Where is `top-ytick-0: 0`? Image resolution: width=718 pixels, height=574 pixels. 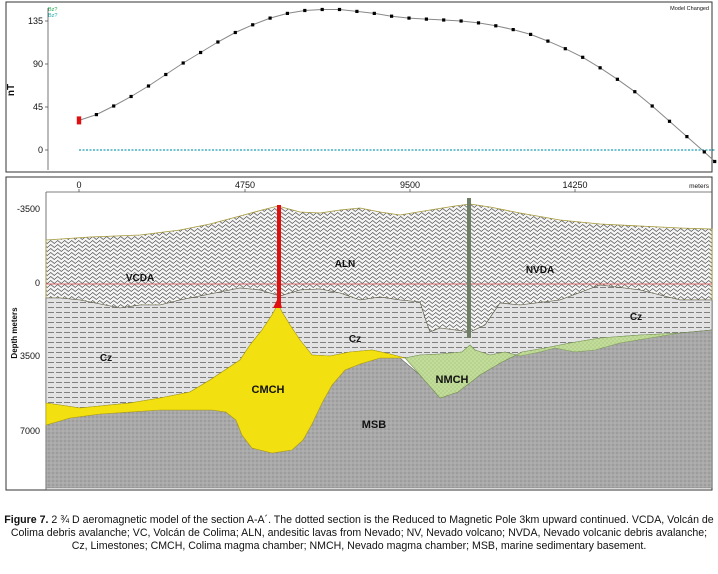 top-ytick-0: 0 is located at coordinates (40, 150).